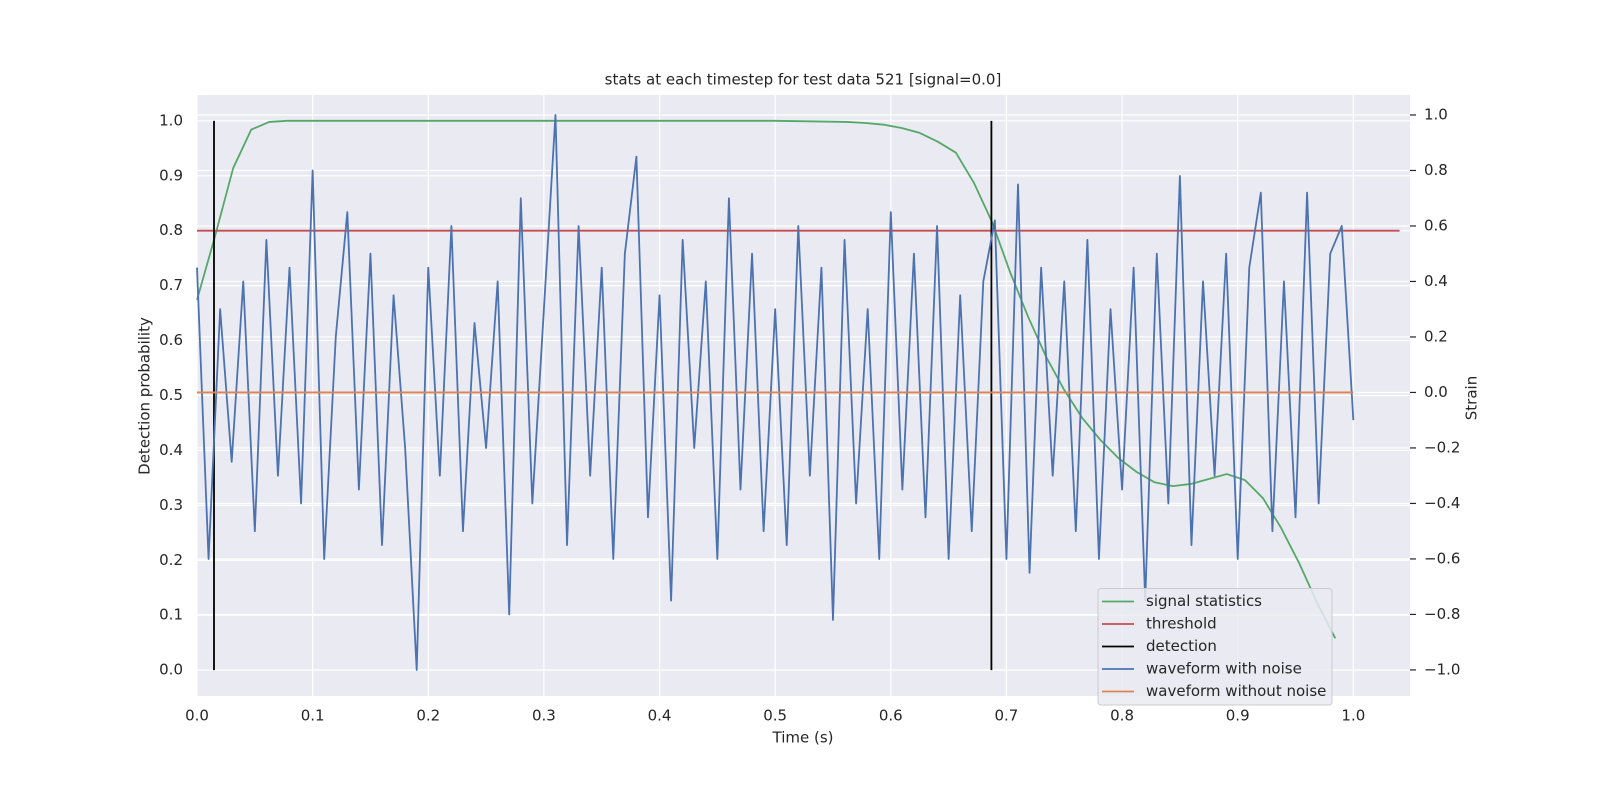 Image resolution: width=1600 pixels, height=800 pixels. I want to click on y-tick-label: 0.5, so click(171, 395).